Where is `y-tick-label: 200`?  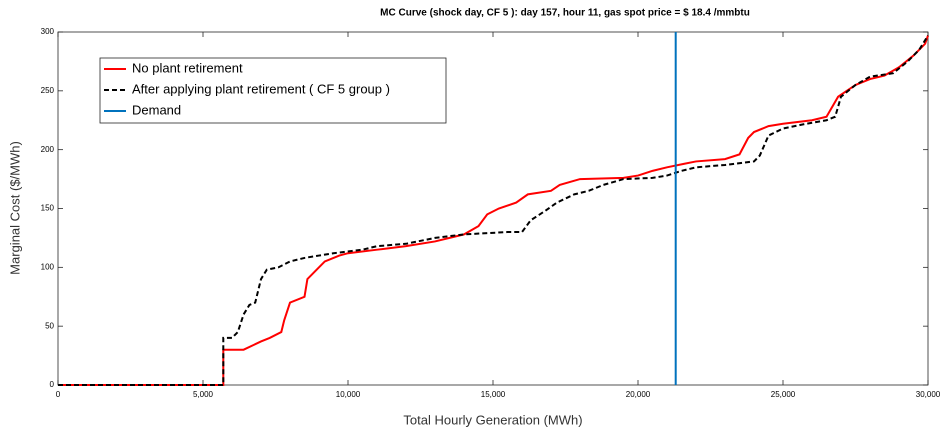
y-tick-label: 200 is located at coordinates (48, 149).